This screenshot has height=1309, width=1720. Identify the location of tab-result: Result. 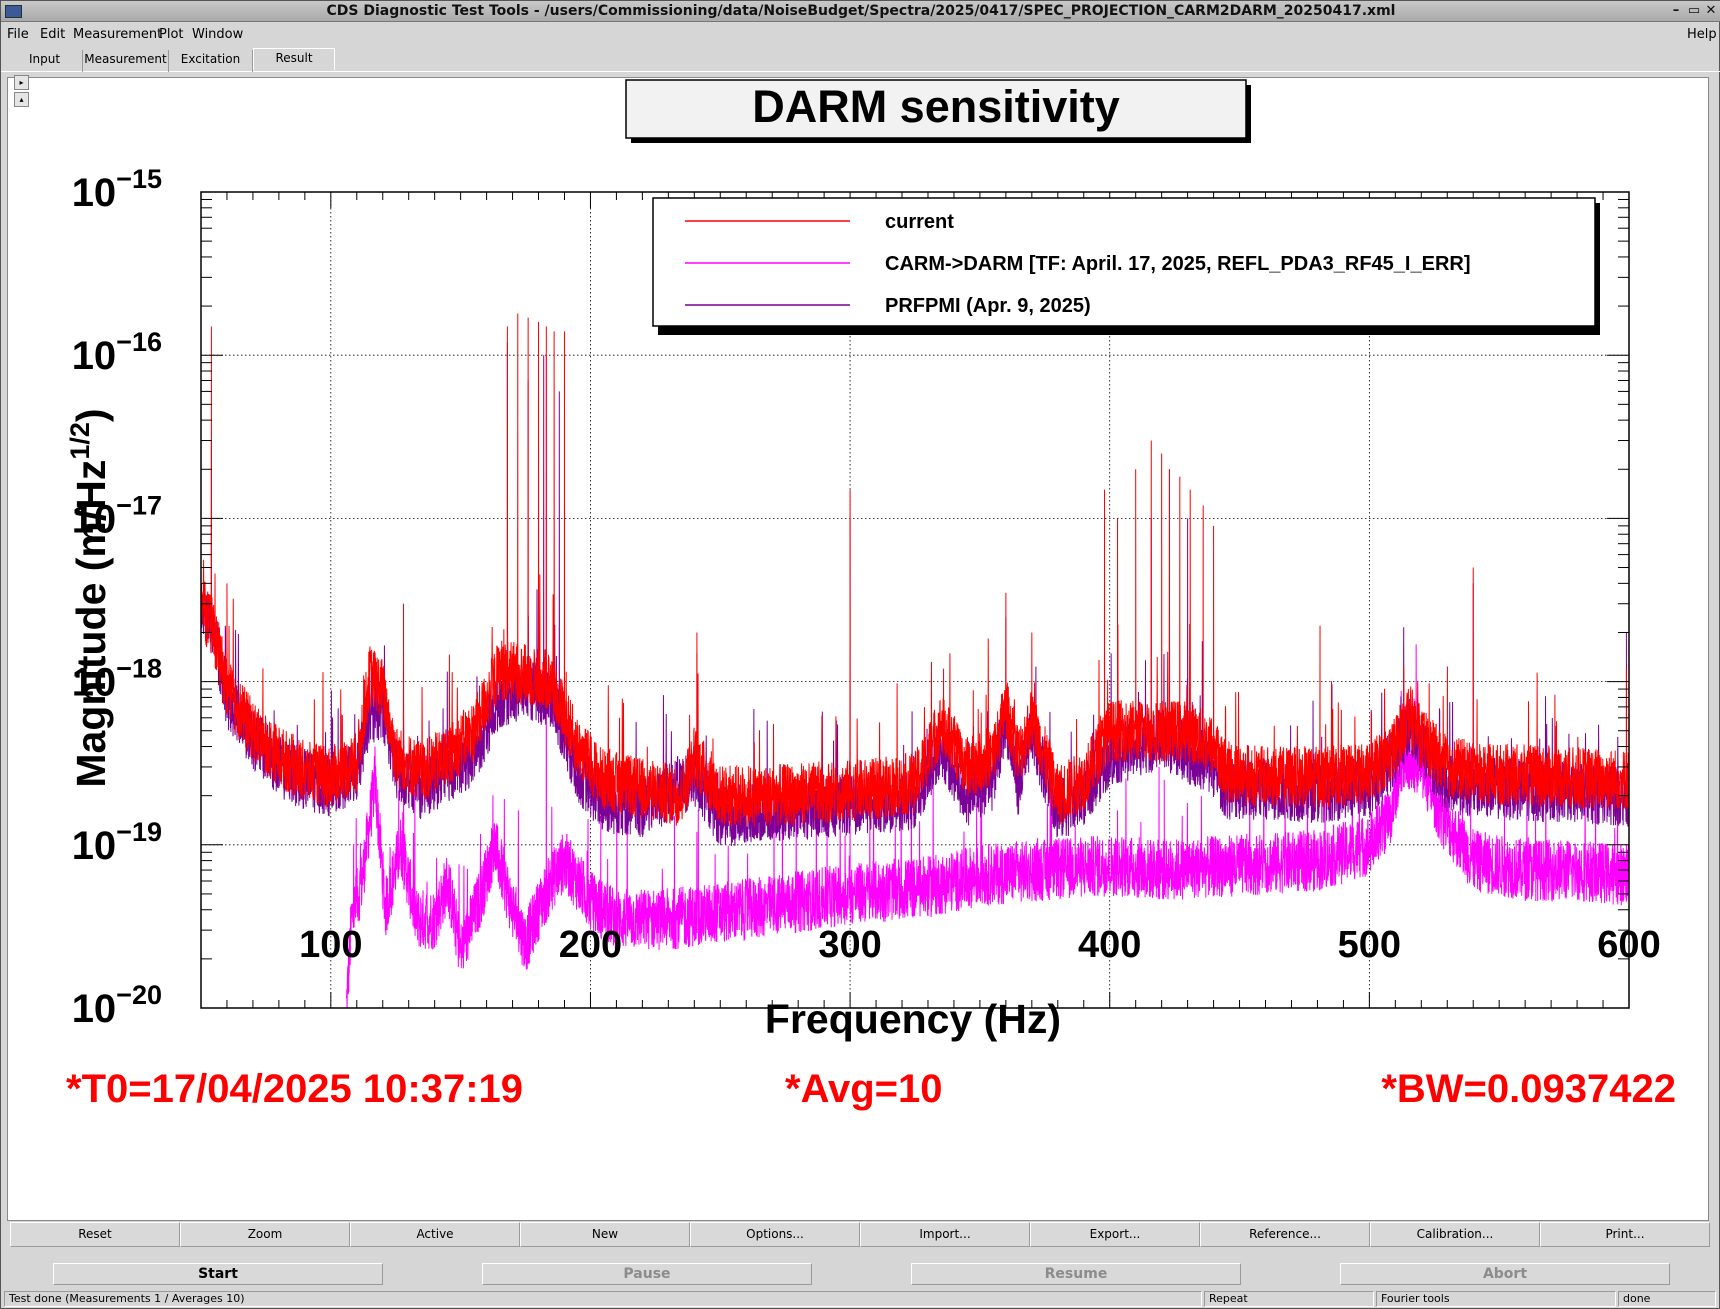
(294, 59).